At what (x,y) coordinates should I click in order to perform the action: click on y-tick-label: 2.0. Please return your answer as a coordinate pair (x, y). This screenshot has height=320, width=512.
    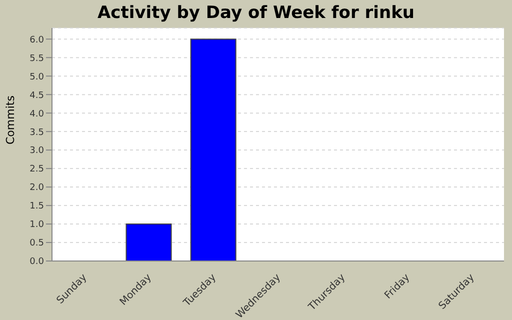
    Looking at the image, I should click on (37, 188).